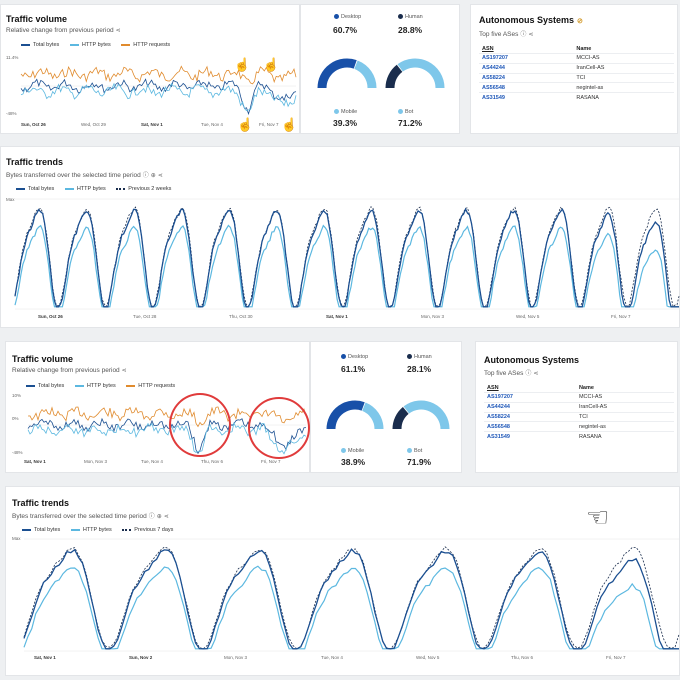 Image resolution: width=680 pixels, height=680 pixels. I want to click on desktop-value: 61.1%, so click(353, 369).